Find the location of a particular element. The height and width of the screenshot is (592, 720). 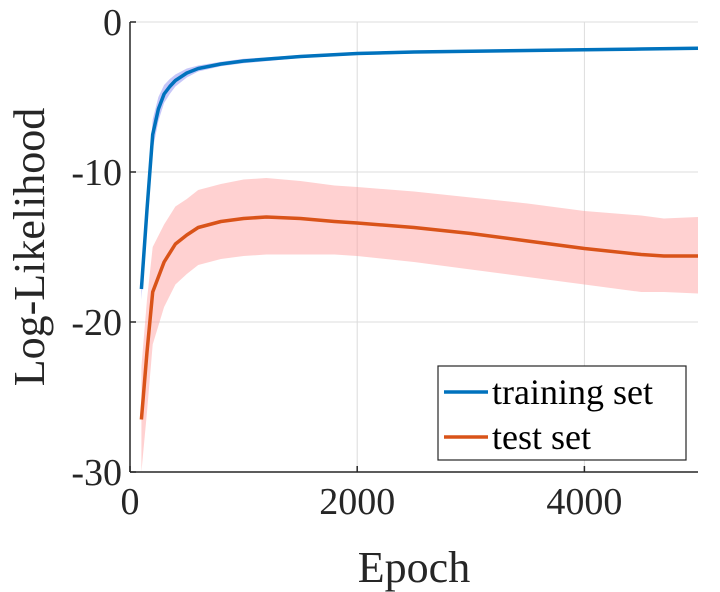

y-tick-label: -20 is located at coordinates (96, 323).